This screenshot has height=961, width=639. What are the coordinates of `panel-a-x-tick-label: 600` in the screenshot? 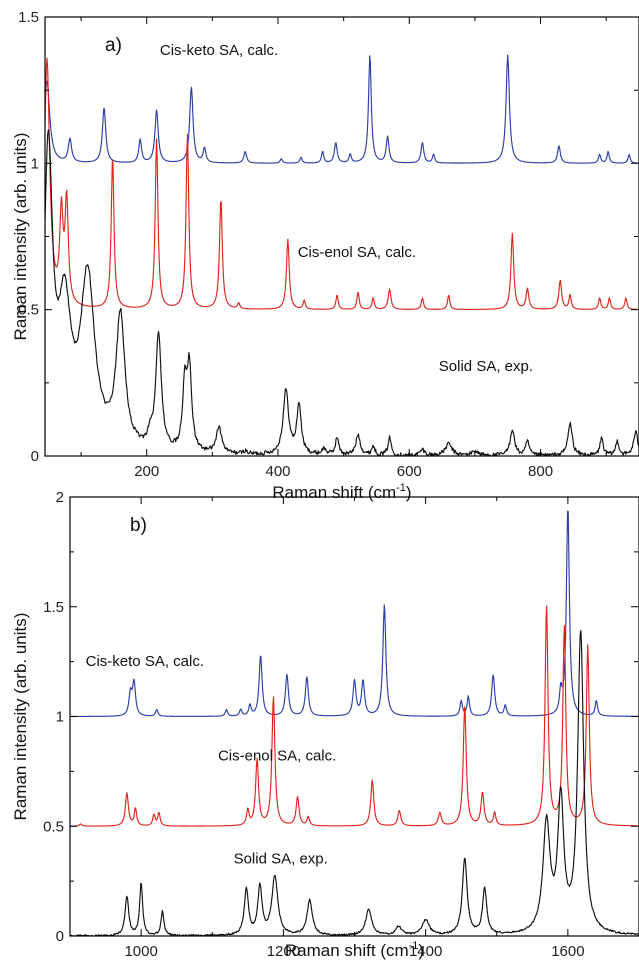 It's located at (409, 471).